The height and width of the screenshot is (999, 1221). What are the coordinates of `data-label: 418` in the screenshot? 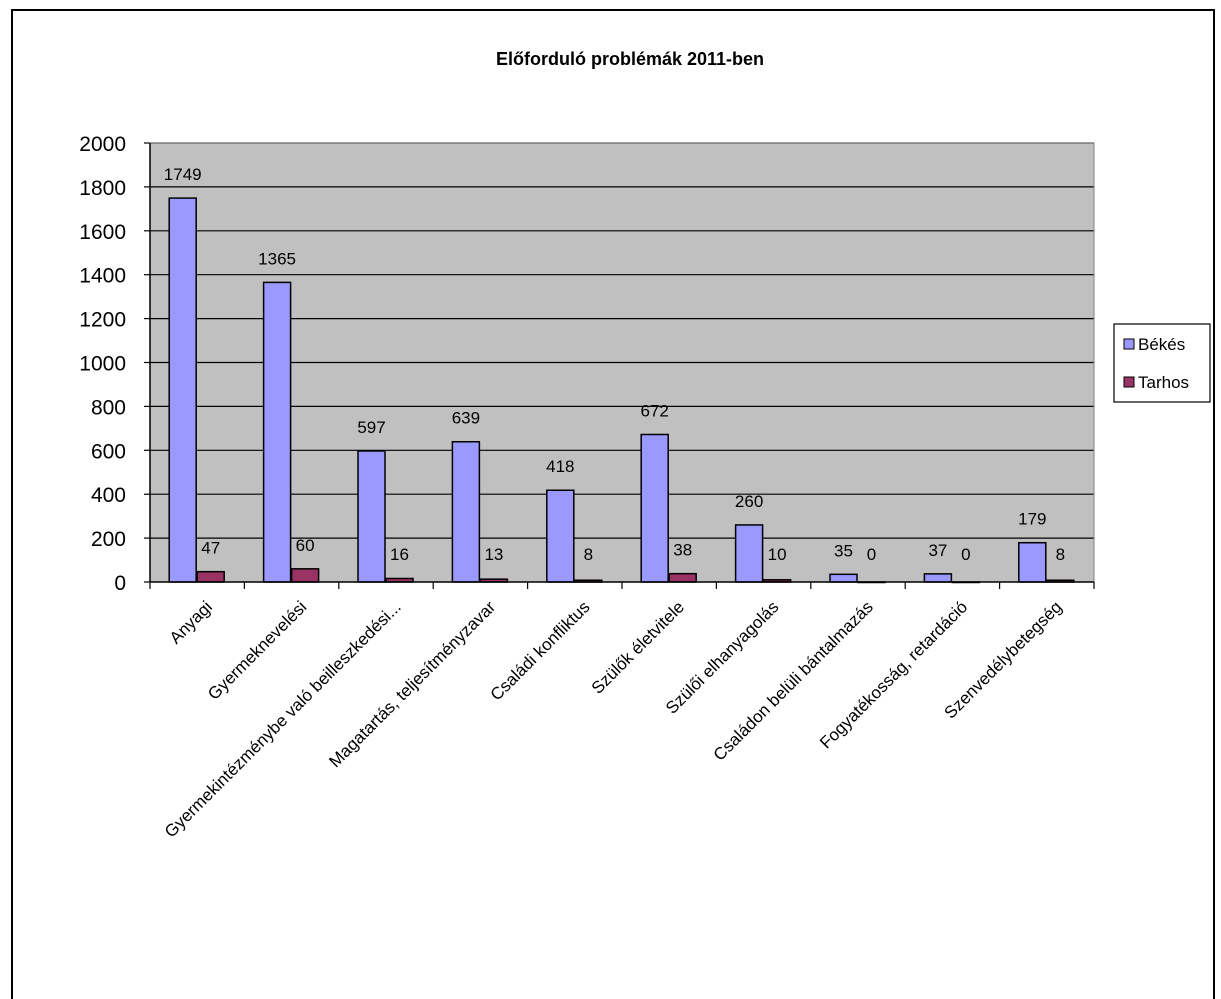 It's located at (560, 466).